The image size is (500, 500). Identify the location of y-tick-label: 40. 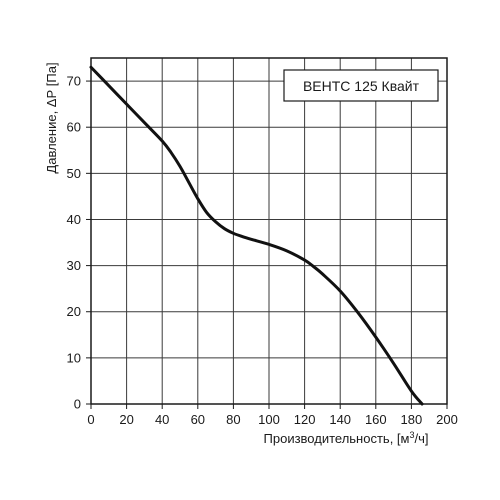
(74, 219).